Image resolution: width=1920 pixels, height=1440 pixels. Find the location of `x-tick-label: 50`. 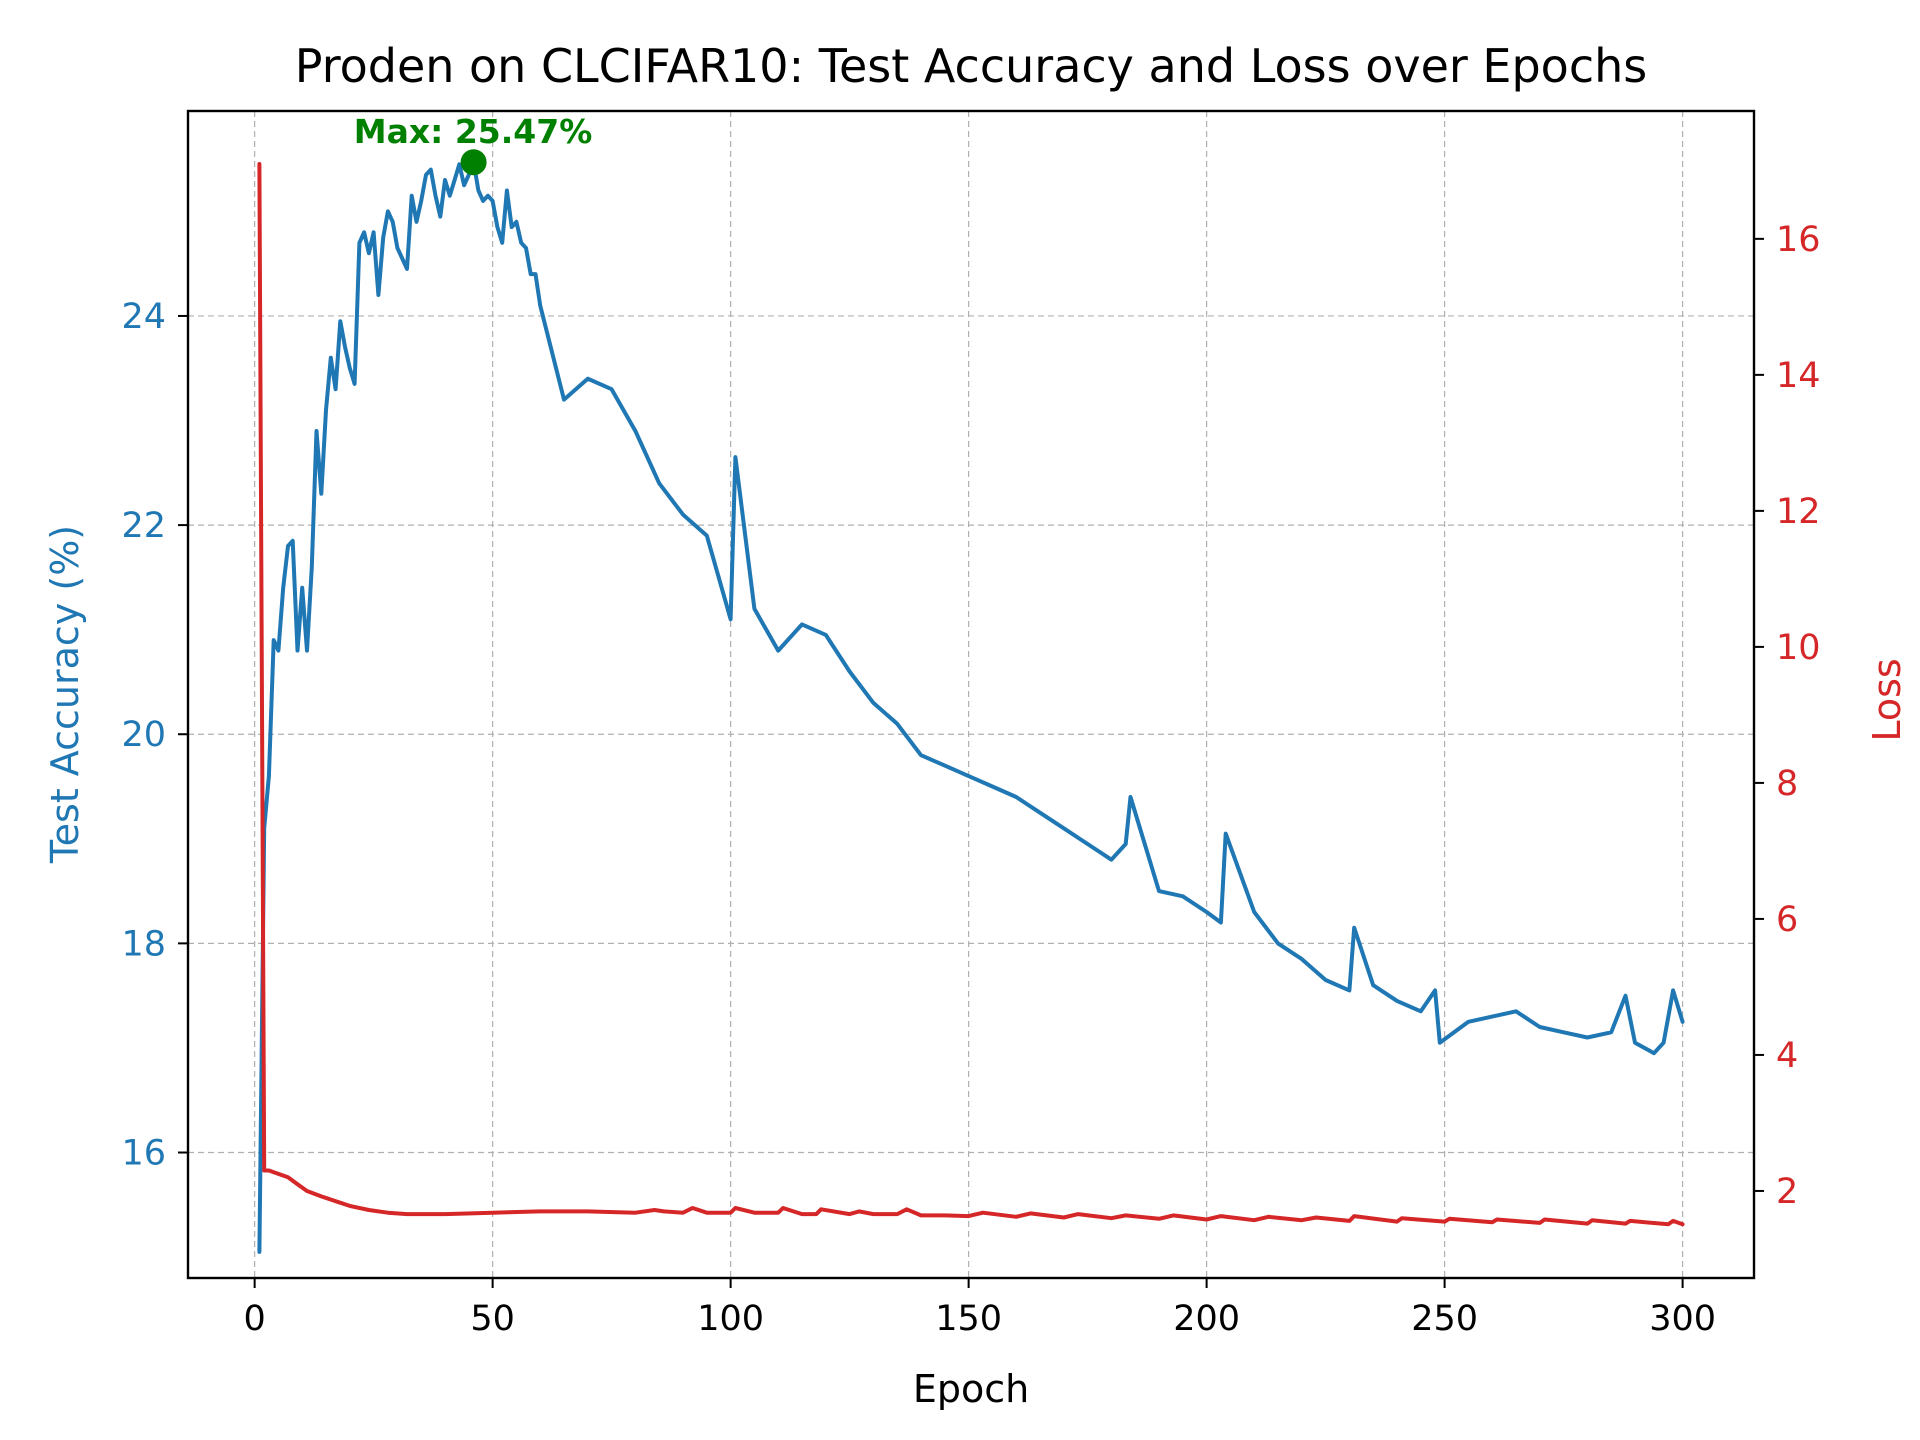

x-tick-label: 50 is located at coordinates (492, 1319).